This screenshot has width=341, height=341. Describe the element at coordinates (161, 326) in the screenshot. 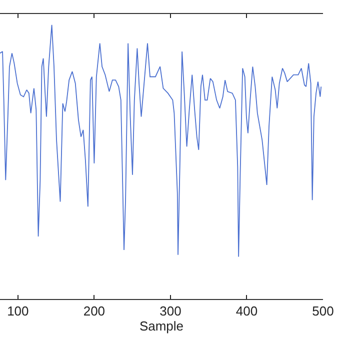

I see `x-axis-title: Sample` at that location.